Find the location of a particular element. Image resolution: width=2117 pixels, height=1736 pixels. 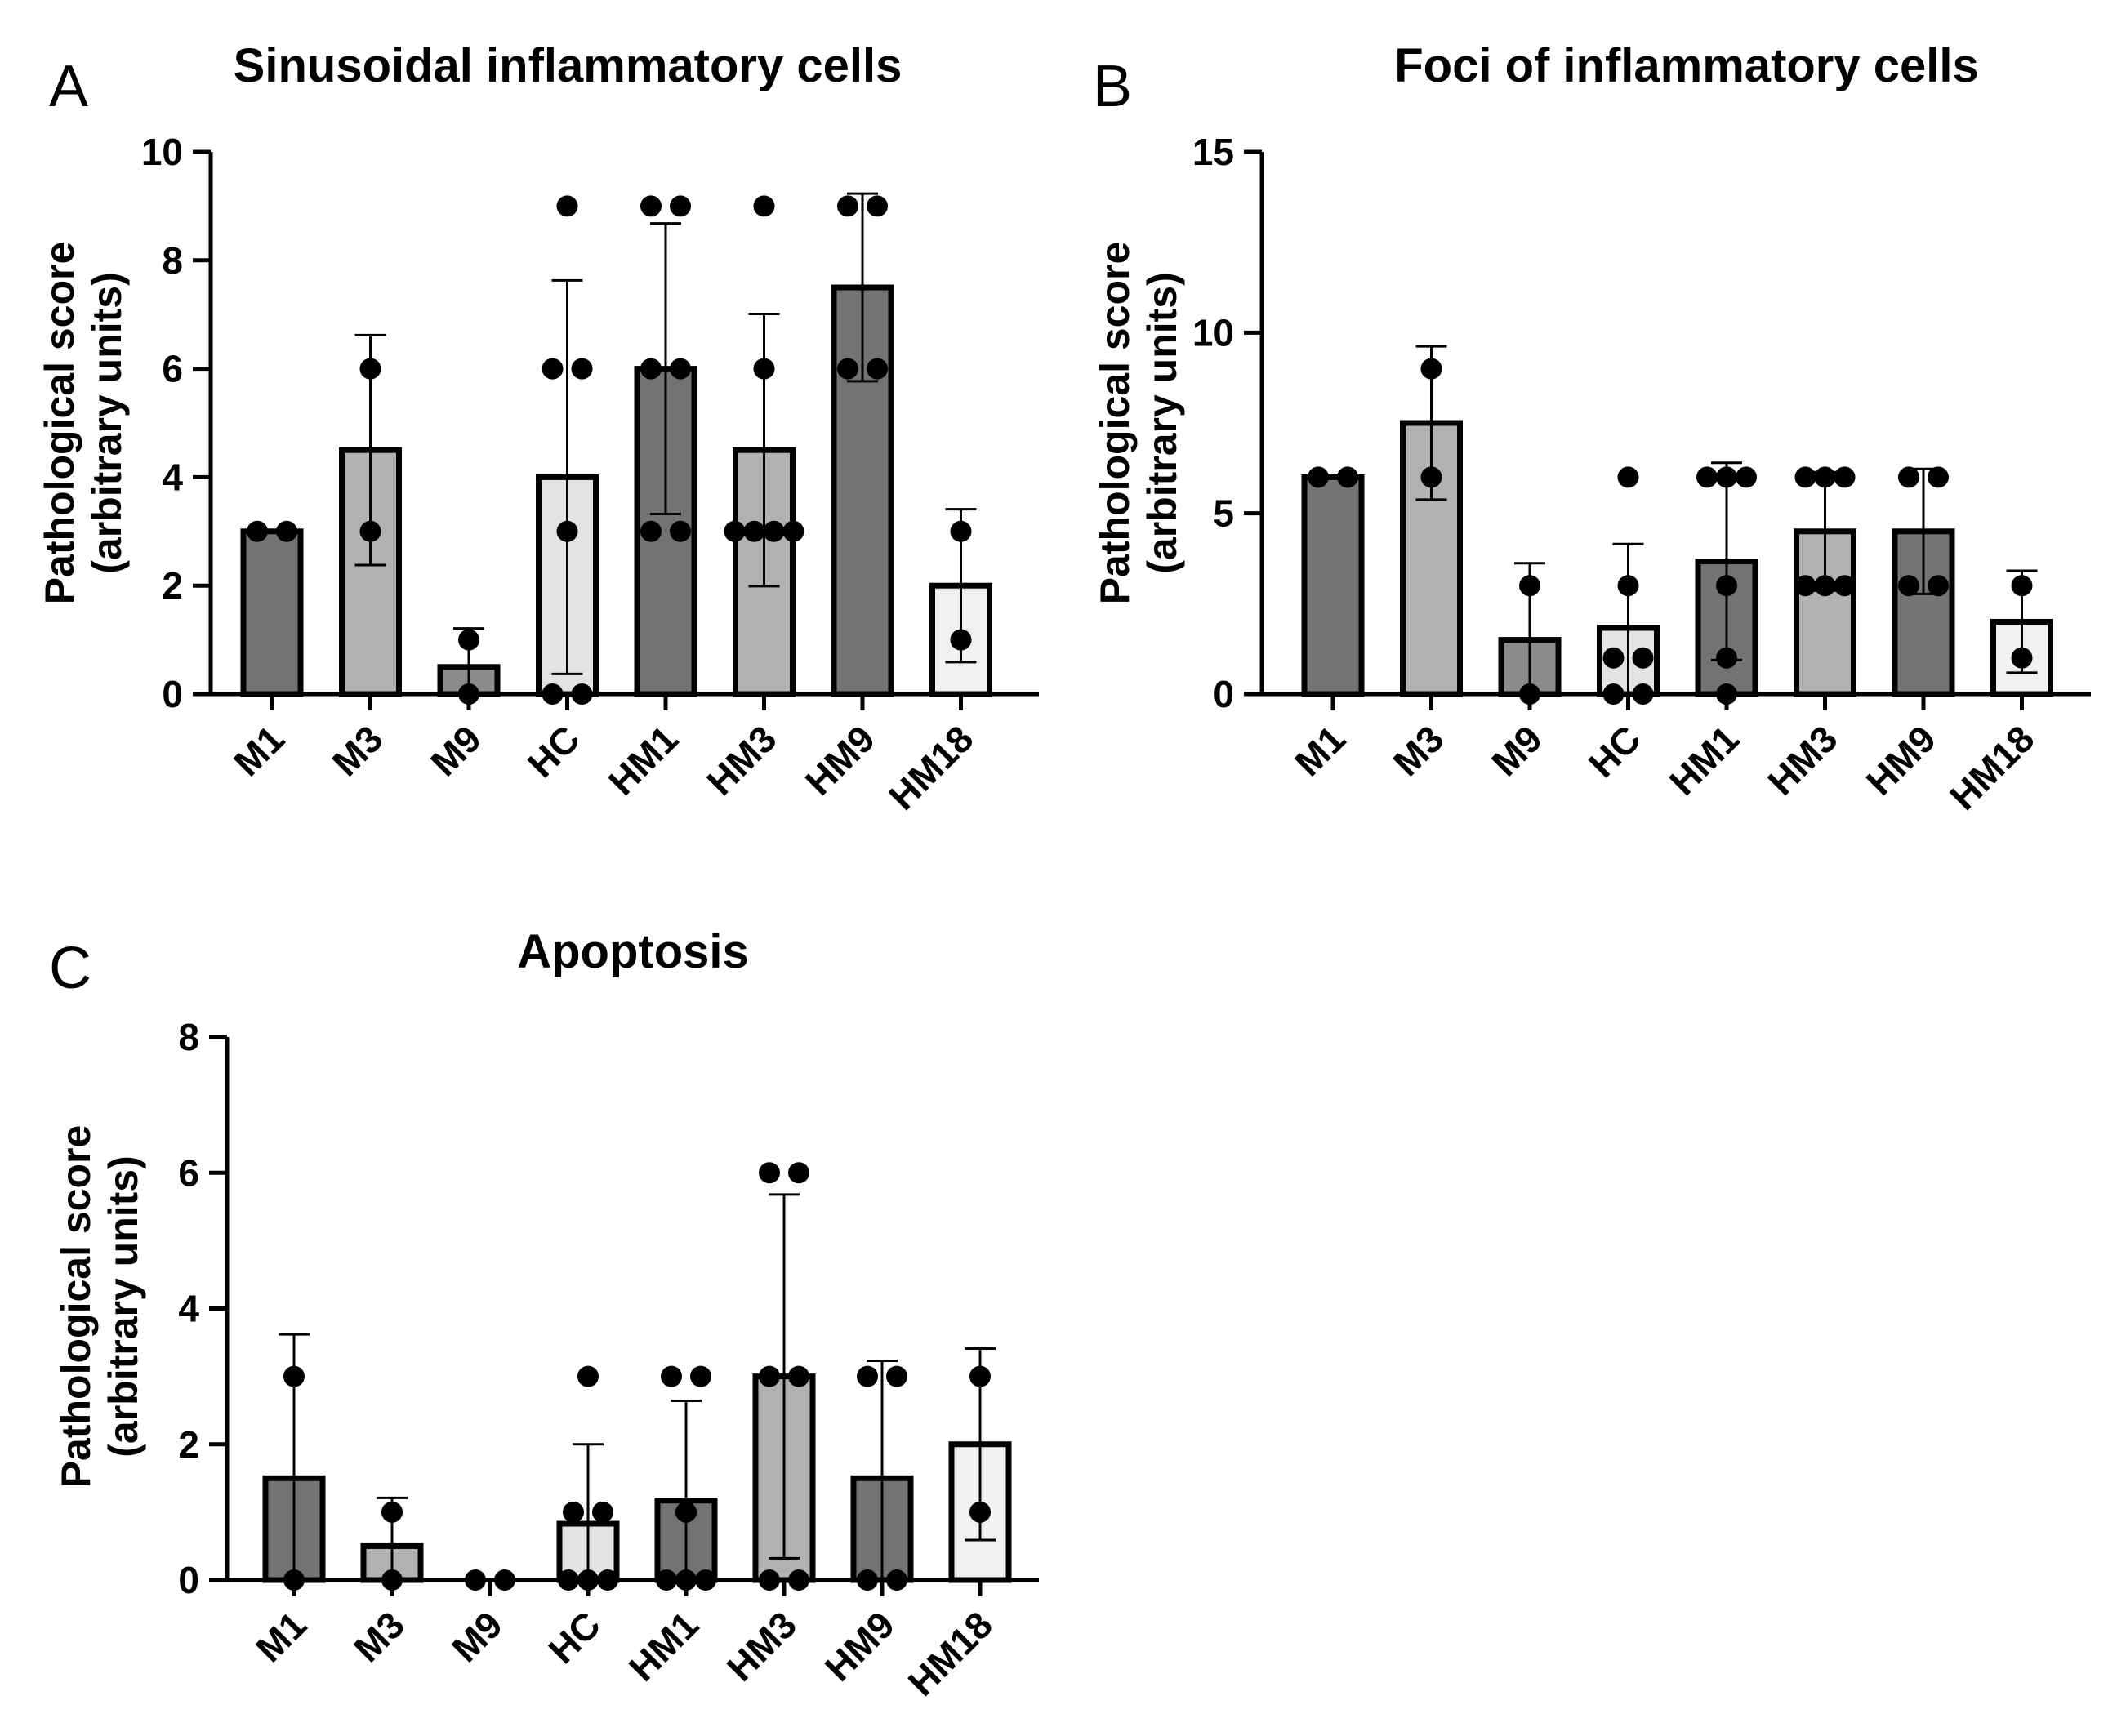

y-tick-label: 5 is located at coordinates (1223, 514).